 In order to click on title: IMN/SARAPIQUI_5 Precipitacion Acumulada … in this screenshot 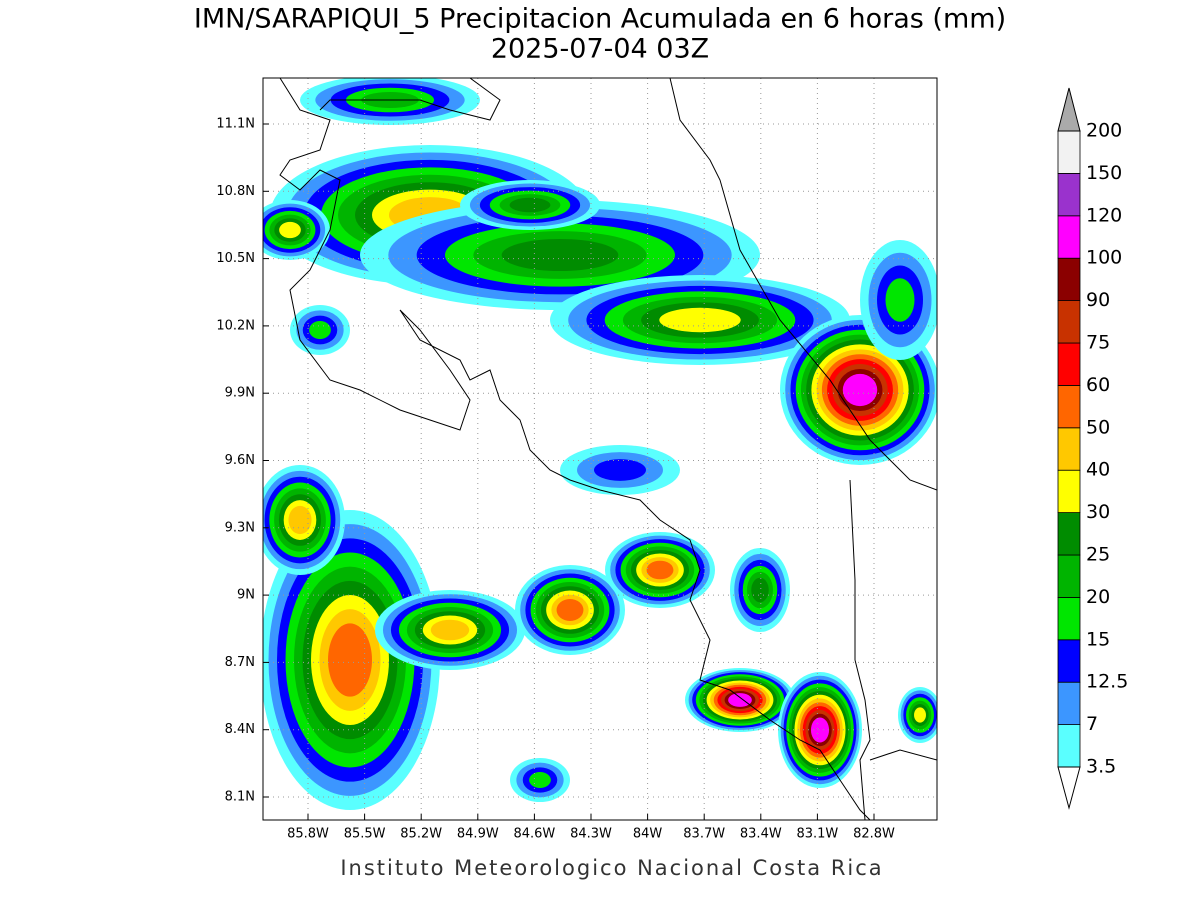, I will do `click(600, 19)`.